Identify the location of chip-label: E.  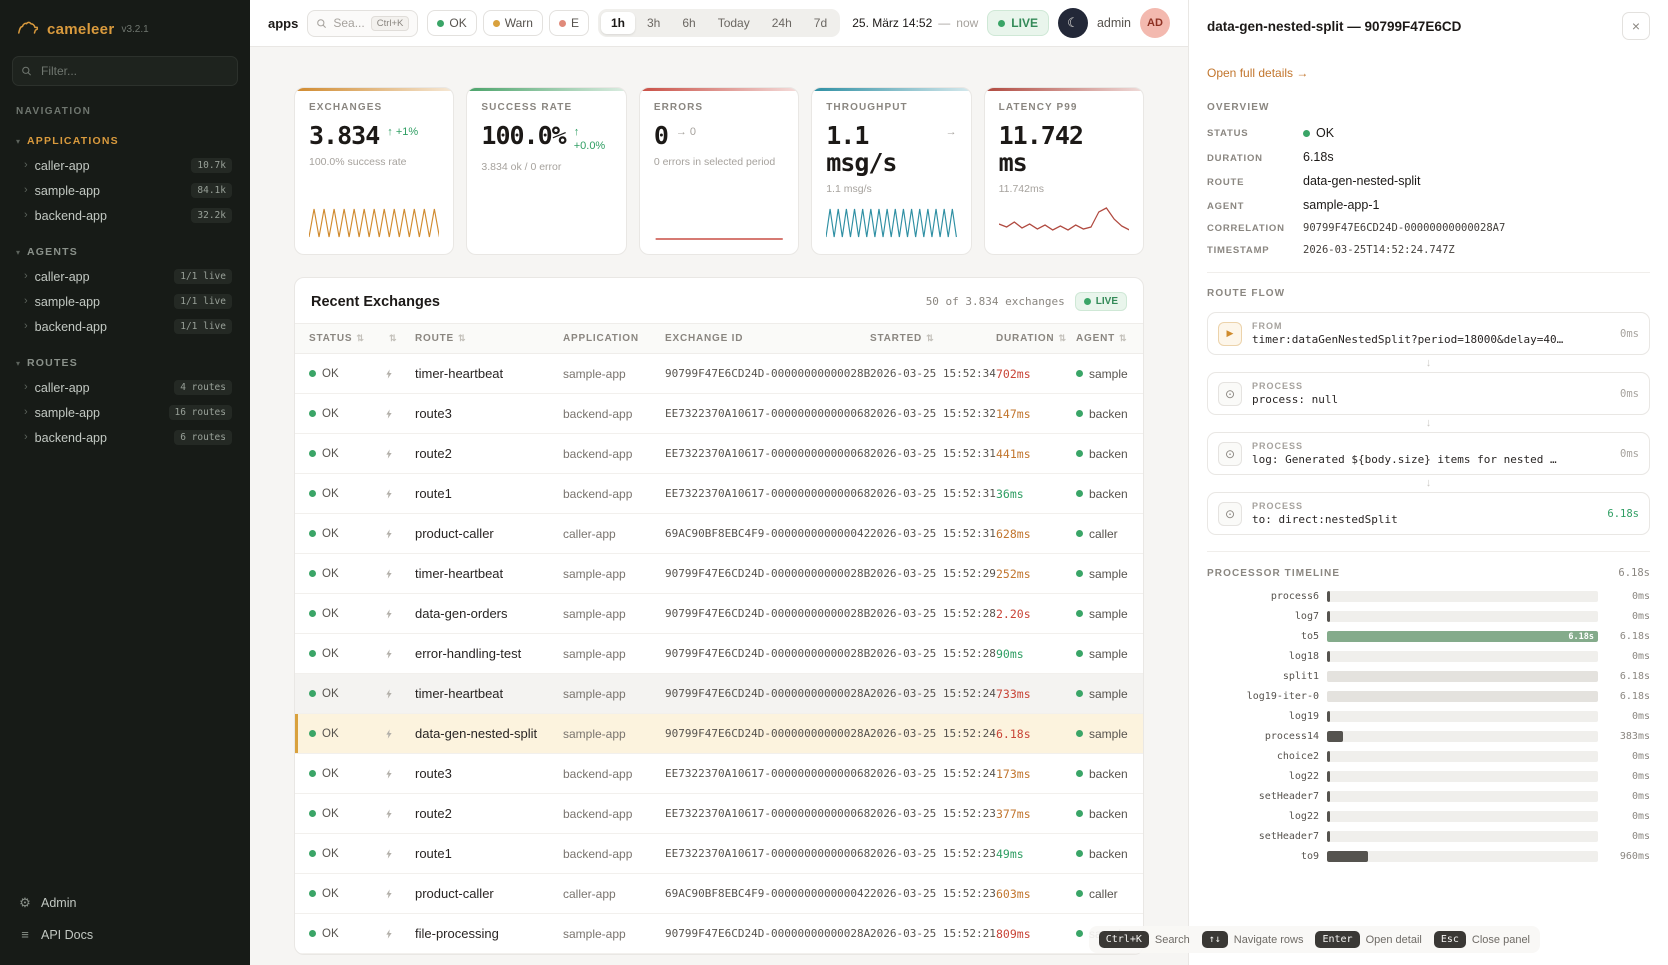
(574, 23).